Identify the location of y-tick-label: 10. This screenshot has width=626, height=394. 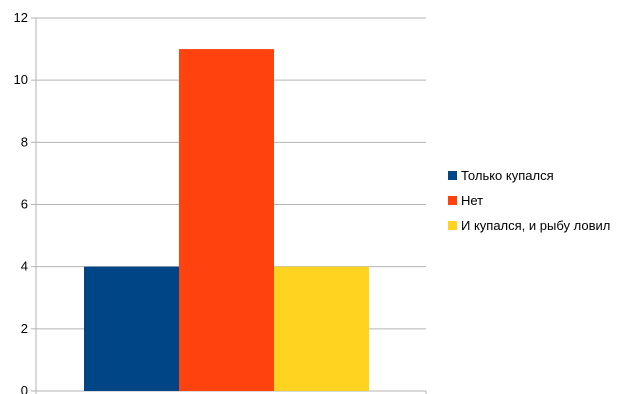
(21, 79).